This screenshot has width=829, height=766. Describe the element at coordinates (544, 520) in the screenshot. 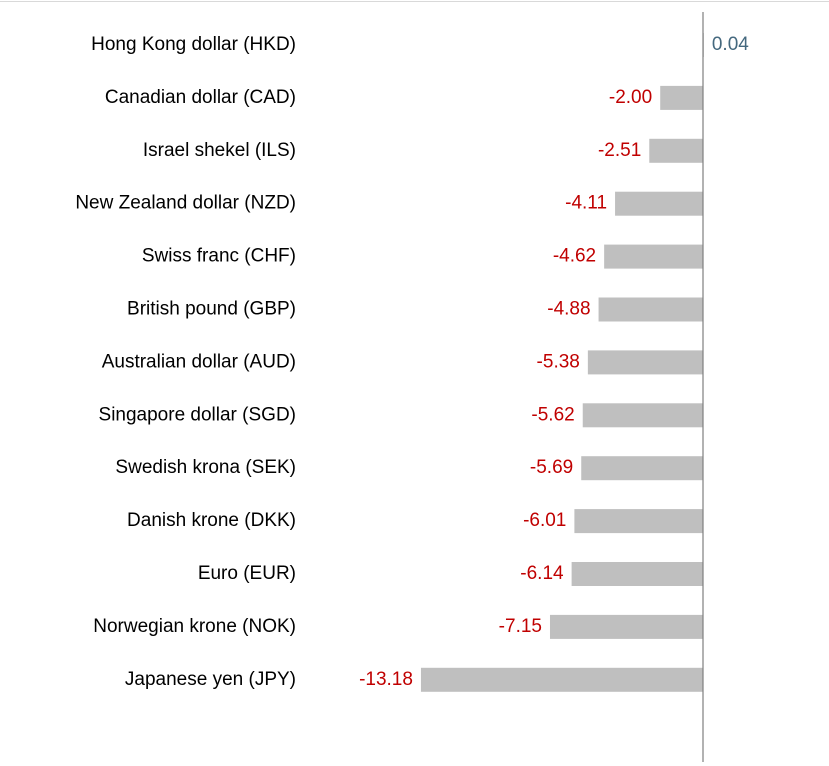

I see `value-label: -6.01` at that location.